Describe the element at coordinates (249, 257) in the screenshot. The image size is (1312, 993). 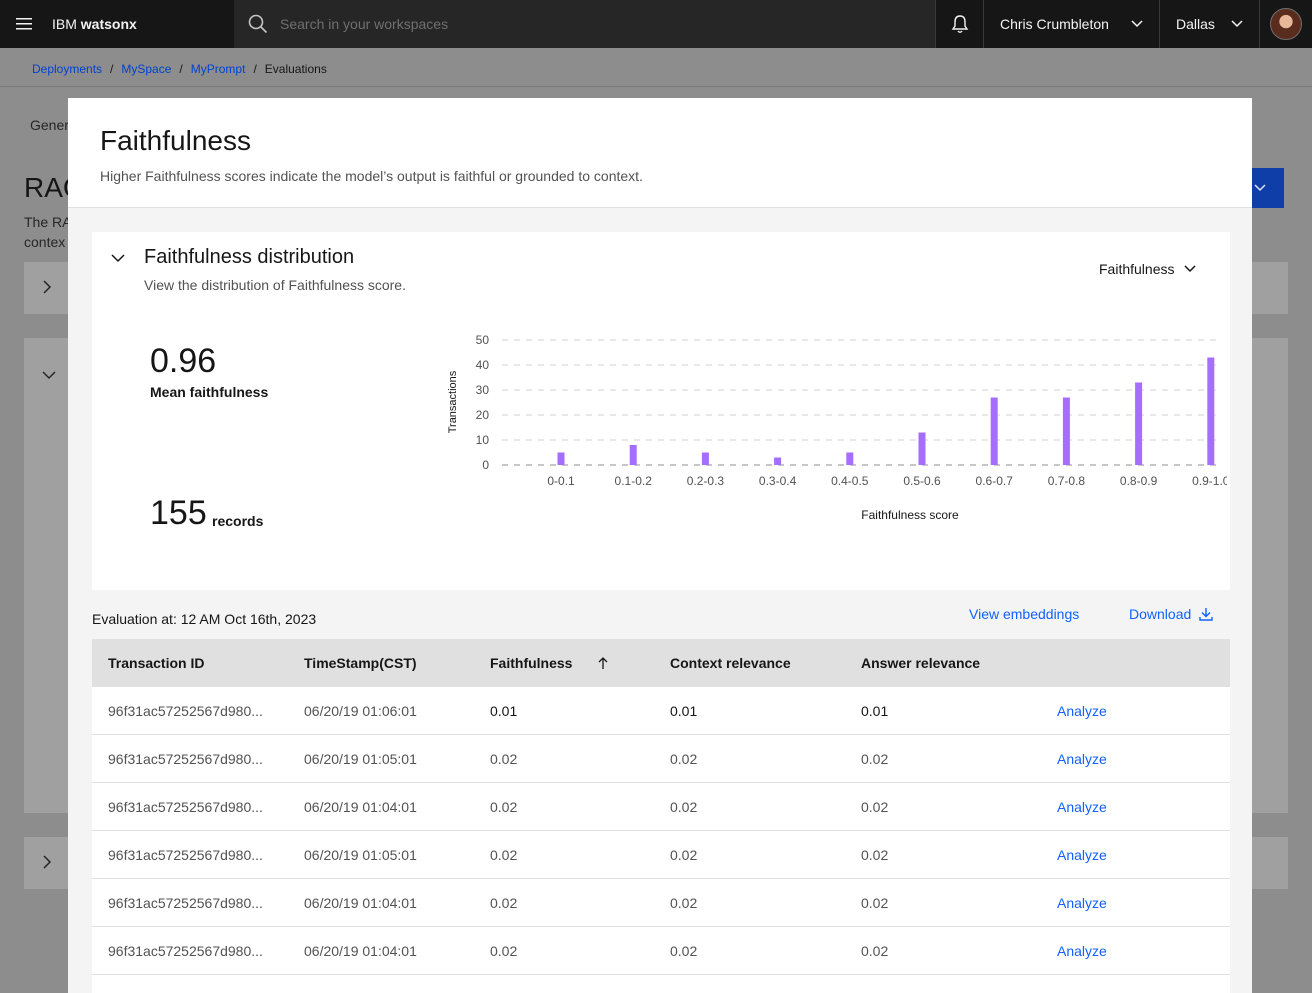
I see `distribution-title: Faithfulness distribution` at that location.